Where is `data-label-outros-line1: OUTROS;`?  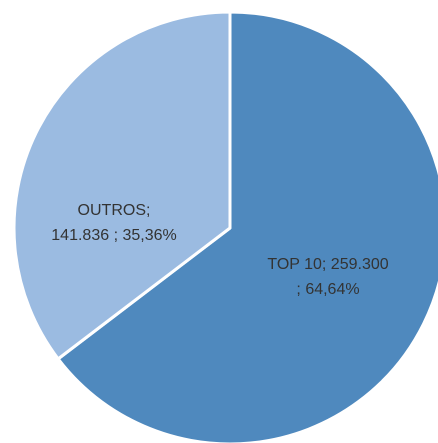 data-label-outros-line1: OUTROS; is located at coordinates (114, 210).